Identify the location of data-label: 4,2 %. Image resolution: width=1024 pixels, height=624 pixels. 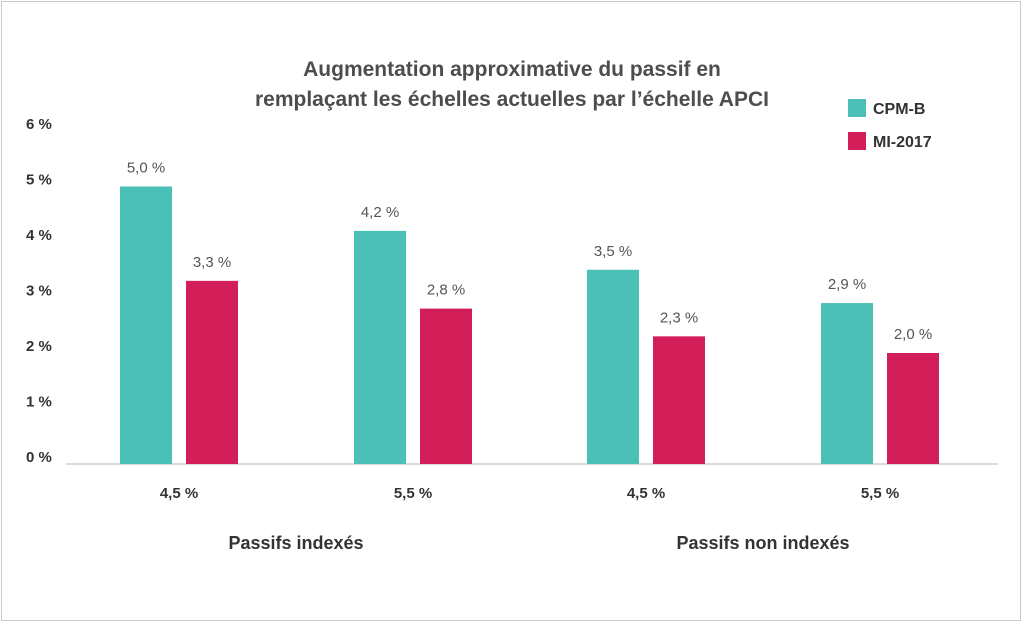
(380, 212).